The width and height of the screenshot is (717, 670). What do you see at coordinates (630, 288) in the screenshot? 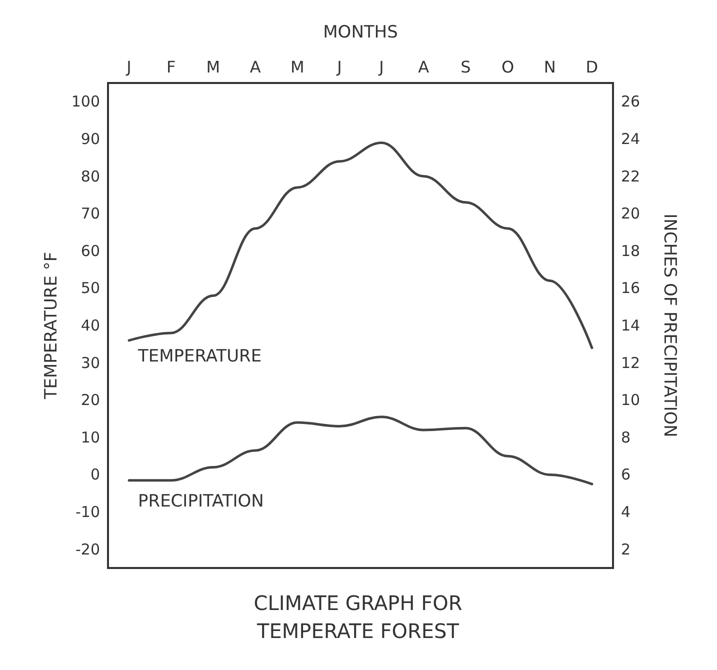
I see `y2-tick-label: 16` at bounding box center [630, 288].